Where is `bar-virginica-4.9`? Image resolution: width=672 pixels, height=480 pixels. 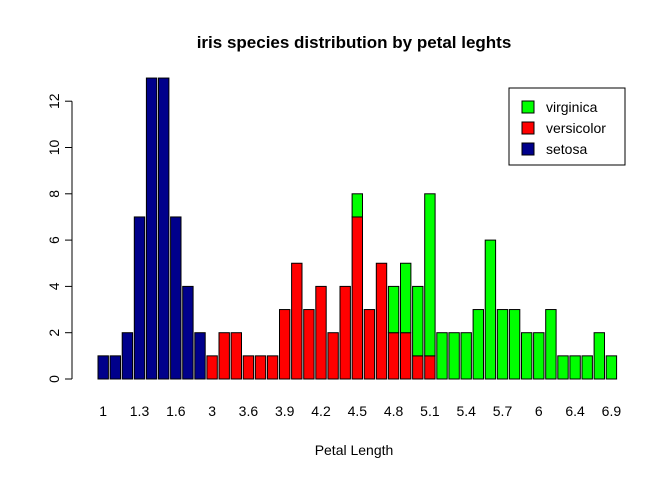
bar-virginica-4.9 is located at coordinates (406, 298).